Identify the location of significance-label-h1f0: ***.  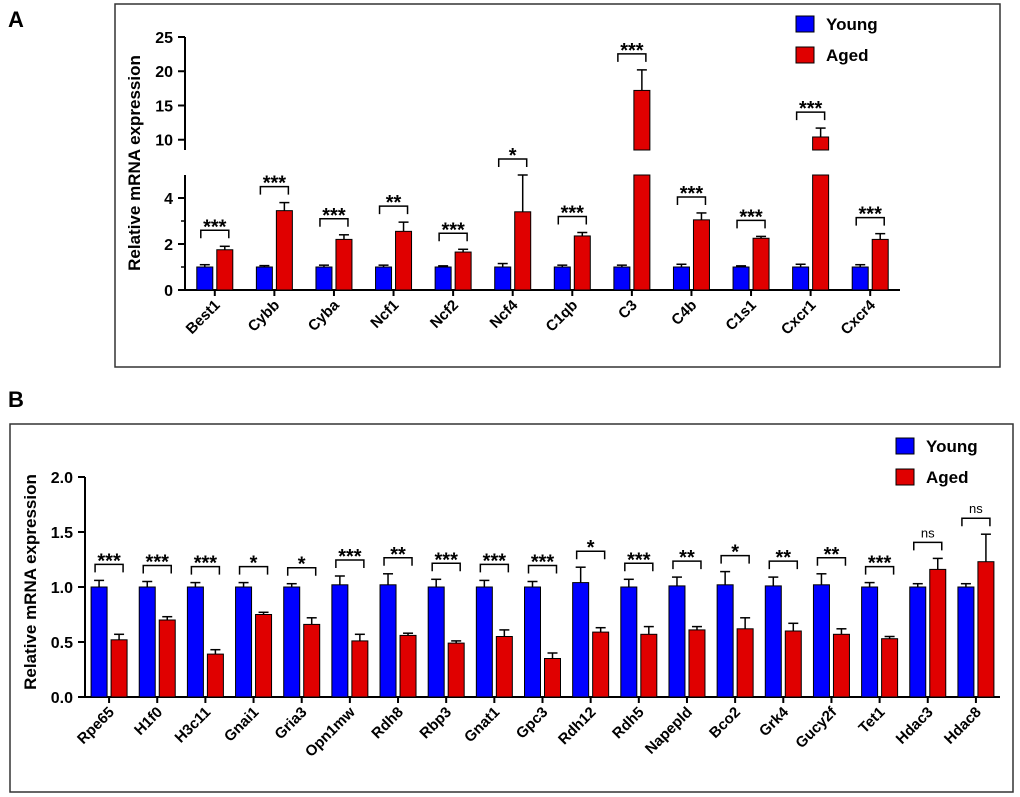
(158, 563).